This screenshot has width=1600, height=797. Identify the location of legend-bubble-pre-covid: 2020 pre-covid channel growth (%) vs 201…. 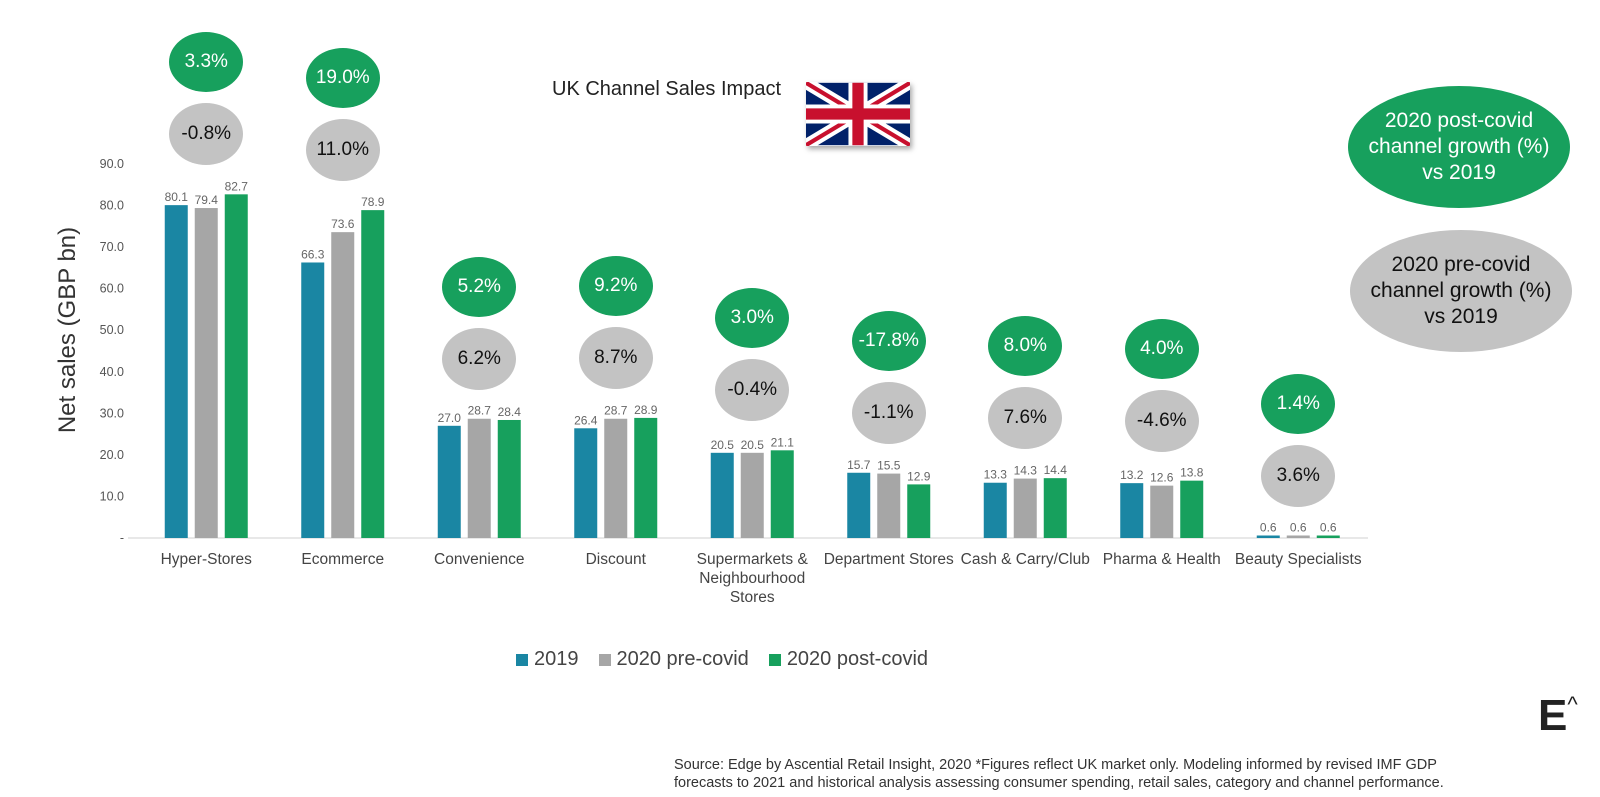
(1461, 291).